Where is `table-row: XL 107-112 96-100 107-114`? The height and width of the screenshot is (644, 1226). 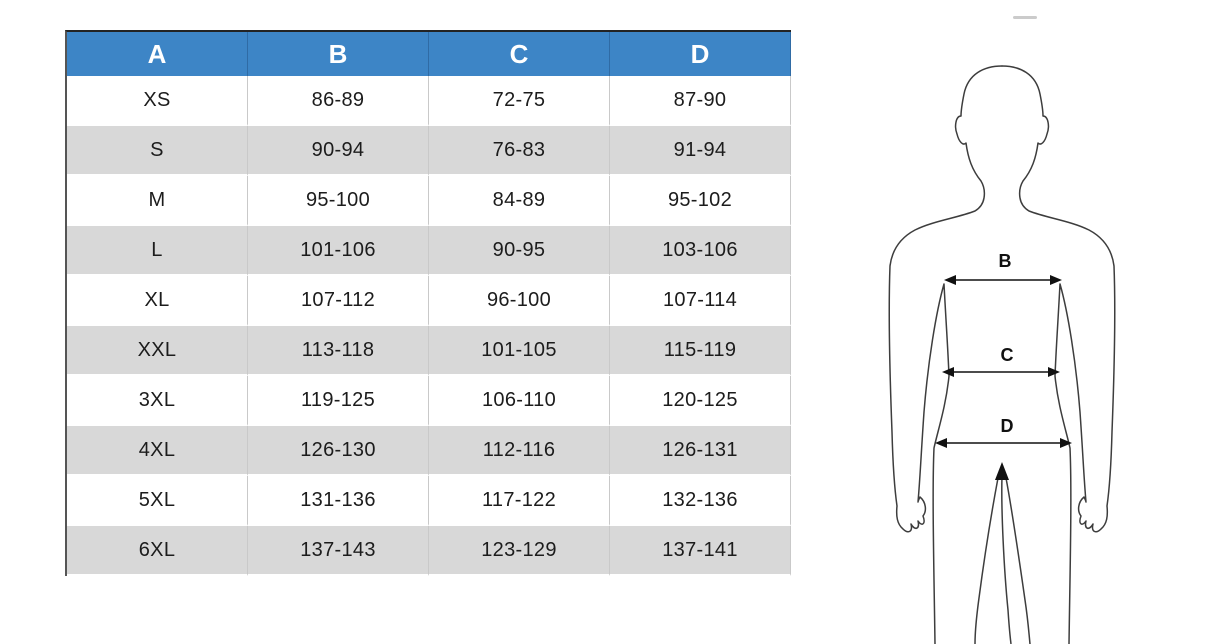
table-row: XL 107-112 96-100 107-114 is located at coordinates (429, 301).